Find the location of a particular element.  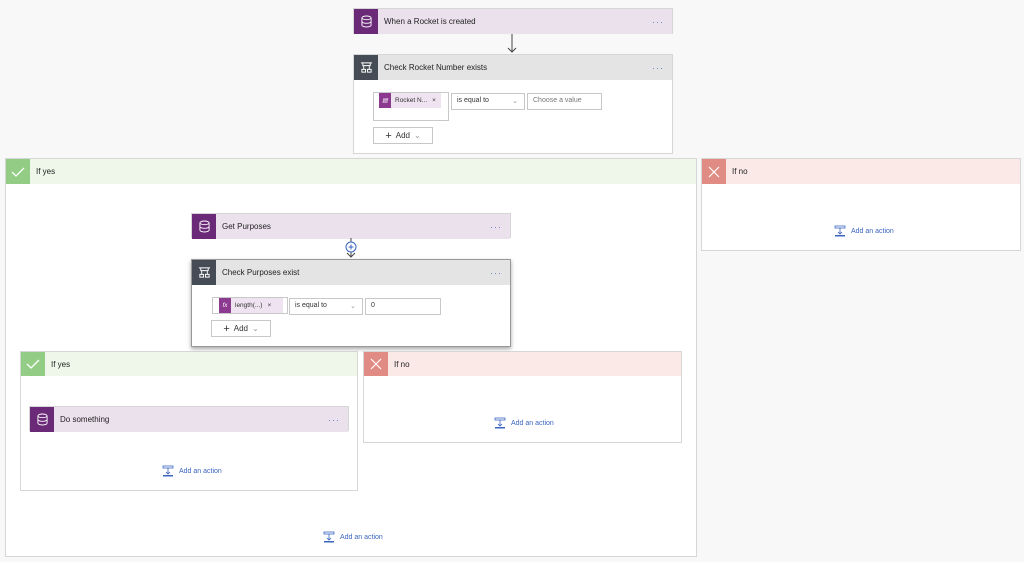

value-placeholder: Choose a value is located at coordinates (557, 100).